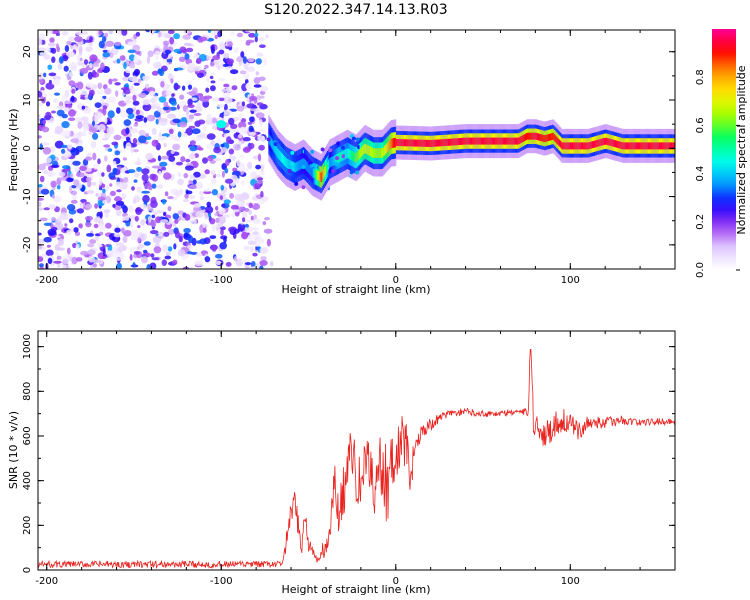  I want to click on snr-y-axis-label: SNR (10 * v/v), so click(13, 450).